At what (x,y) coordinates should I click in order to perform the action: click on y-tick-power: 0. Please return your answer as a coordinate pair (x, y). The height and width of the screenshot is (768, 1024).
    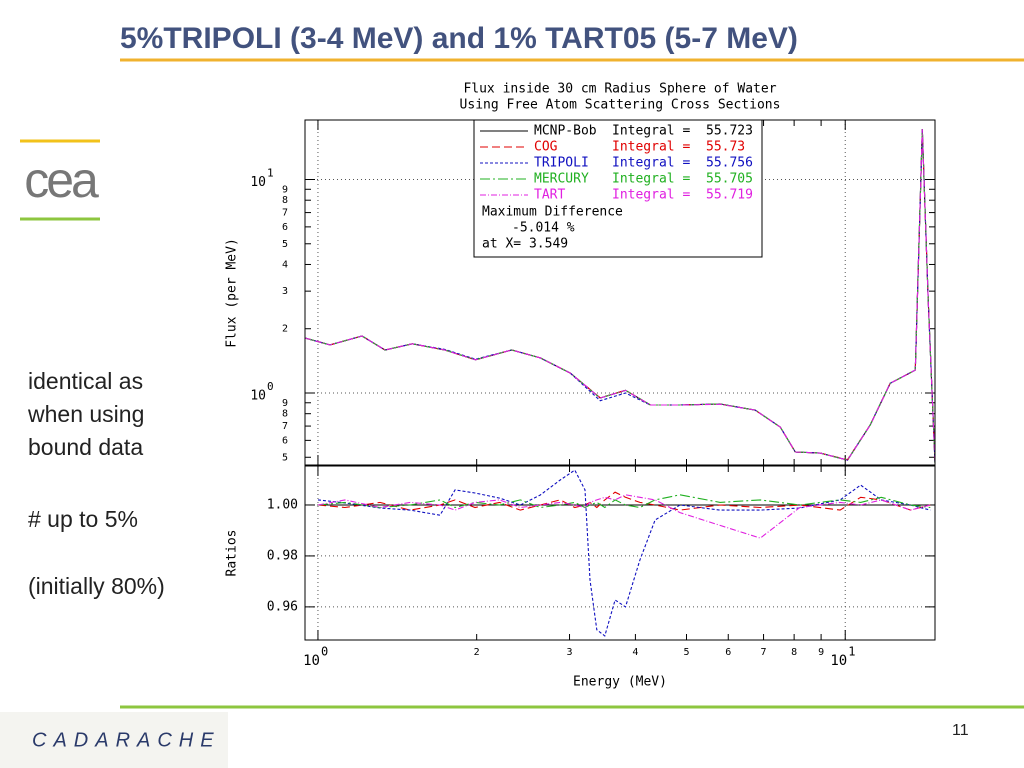
    Looking at the image, I should click on (270, 386).